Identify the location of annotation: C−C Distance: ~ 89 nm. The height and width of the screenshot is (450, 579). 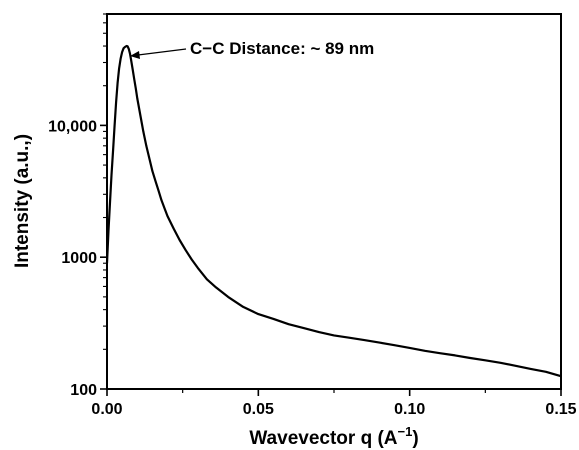
(252, 49).